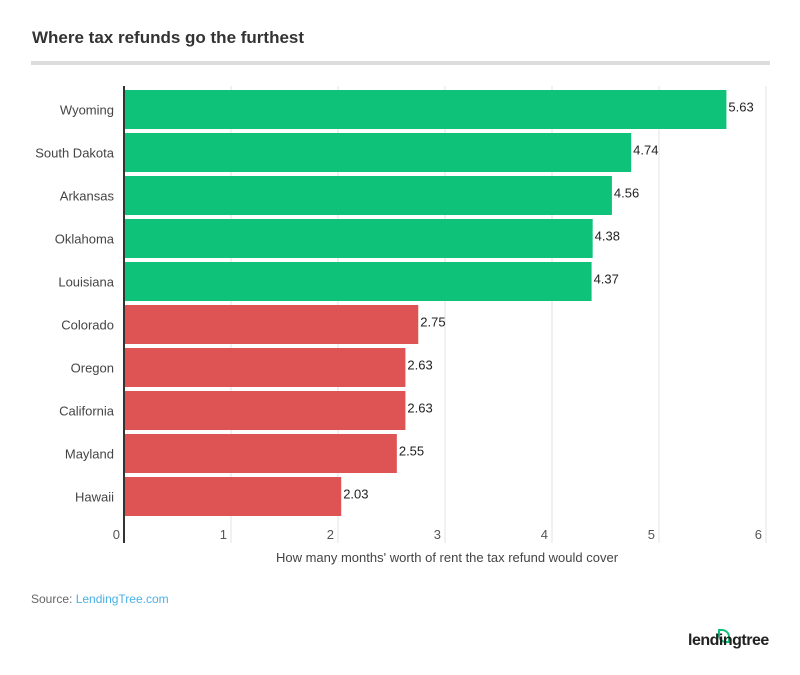 This screenshot has width=800, height=675. I want to click on source-note: Source: LendingTree.com, so click(100, 599).